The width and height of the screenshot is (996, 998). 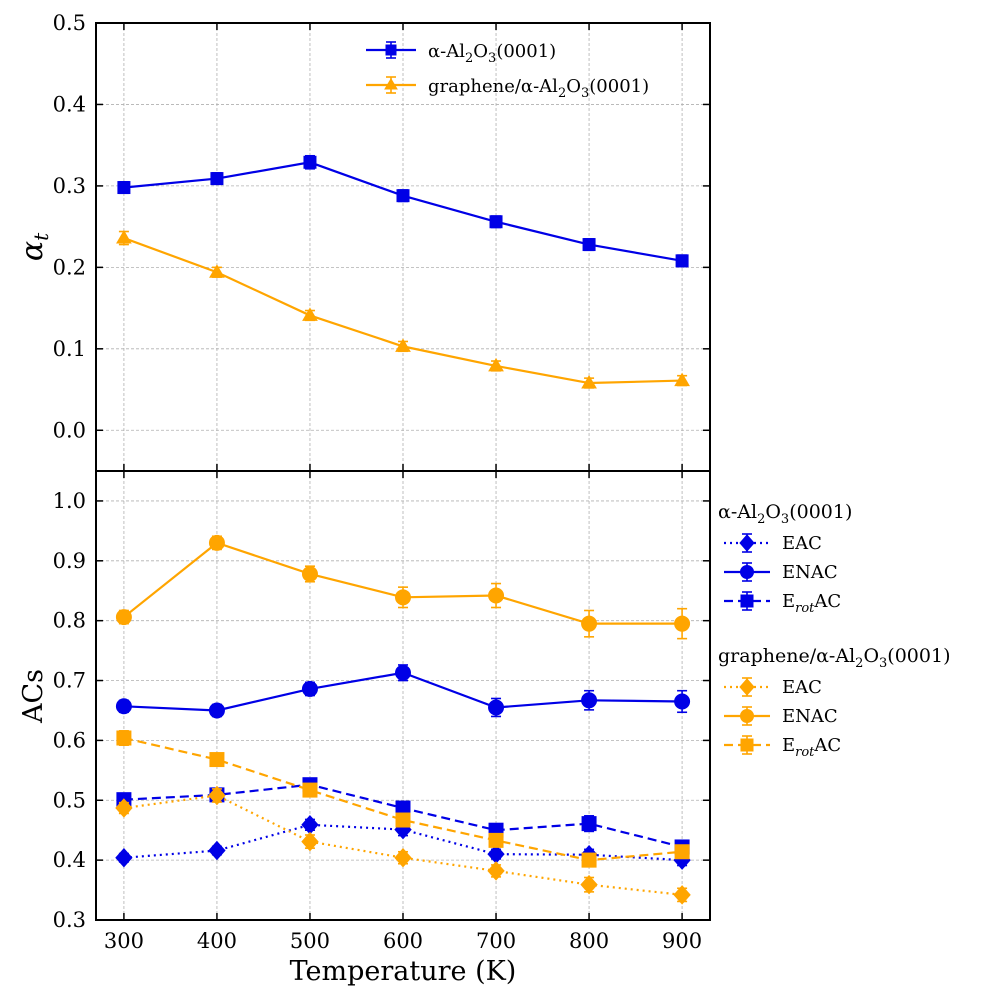 I want to click on legend-entry: α-Al2O3(0001), so click(x=461, y=53).